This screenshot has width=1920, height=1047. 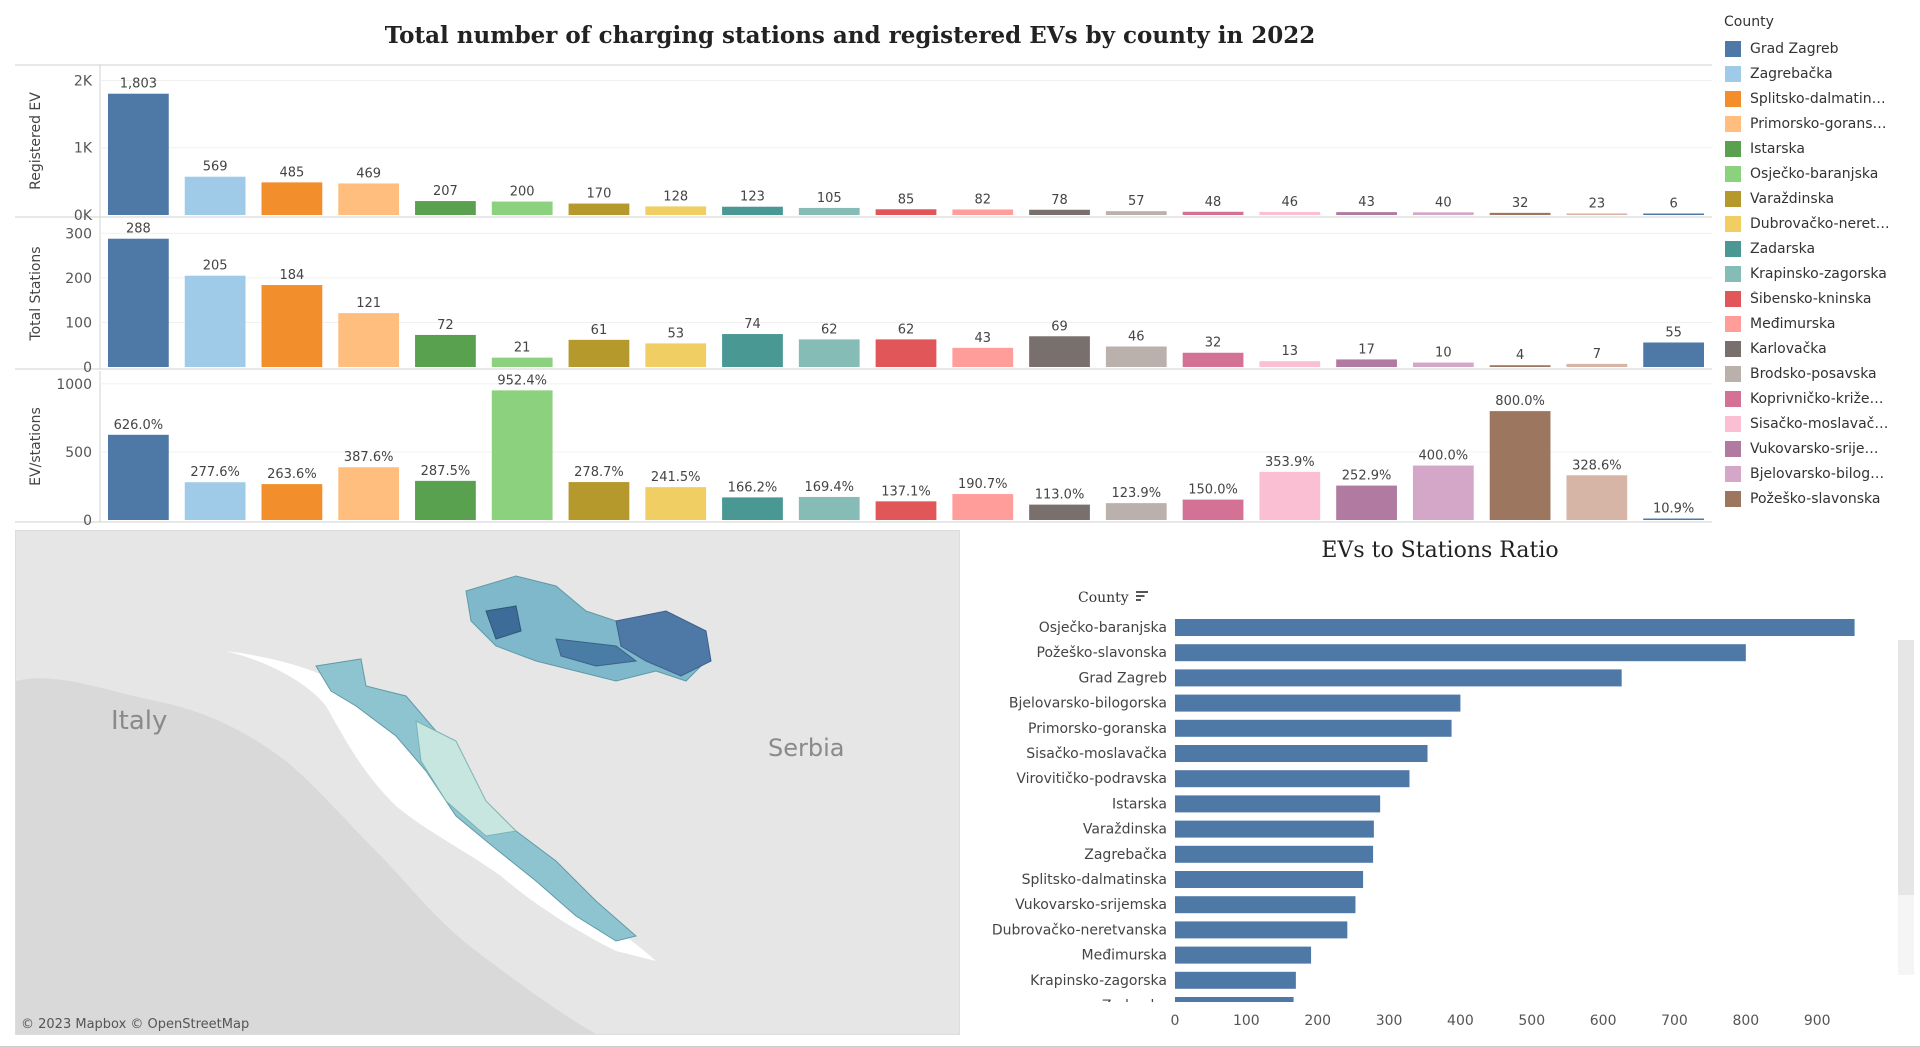 I want to click on legend-item: Zagrebačka, so click(x=1818, y=73).